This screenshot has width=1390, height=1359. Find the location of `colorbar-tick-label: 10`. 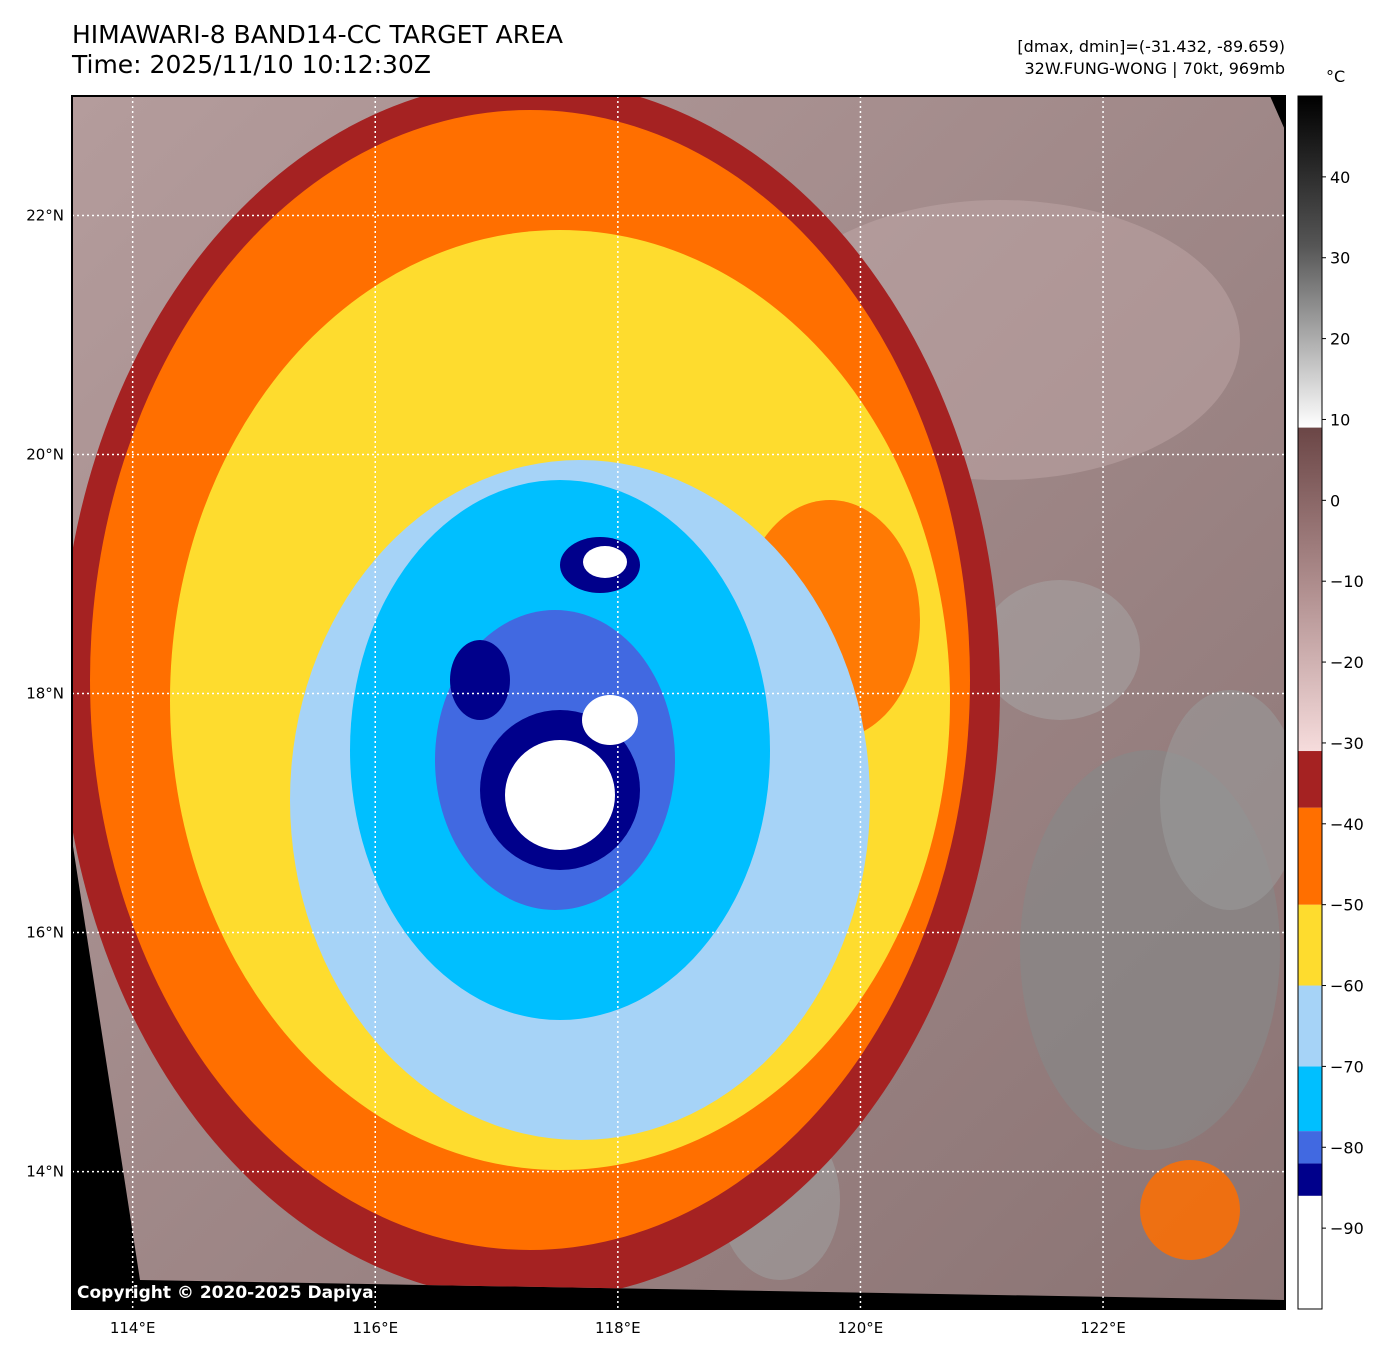

colorbar-tick-label: 10 is located at coordinates (1340, 419).